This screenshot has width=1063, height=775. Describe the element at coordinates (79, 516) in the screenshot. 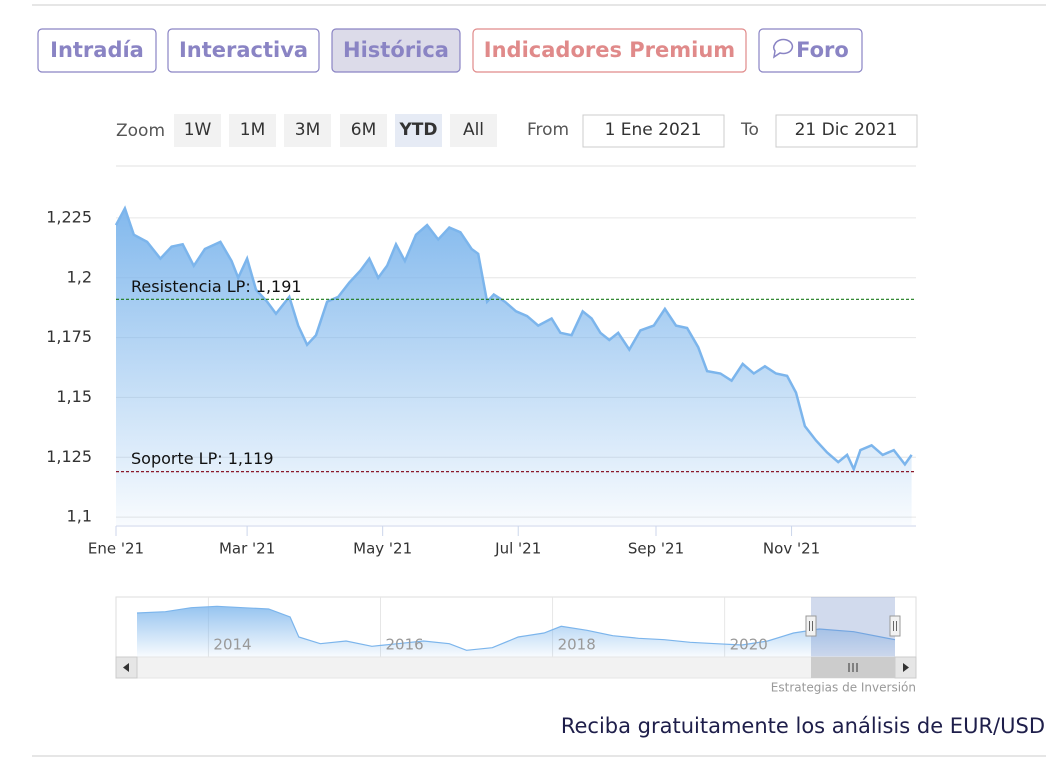

I see `y-tick-label: 1,1` at that location.